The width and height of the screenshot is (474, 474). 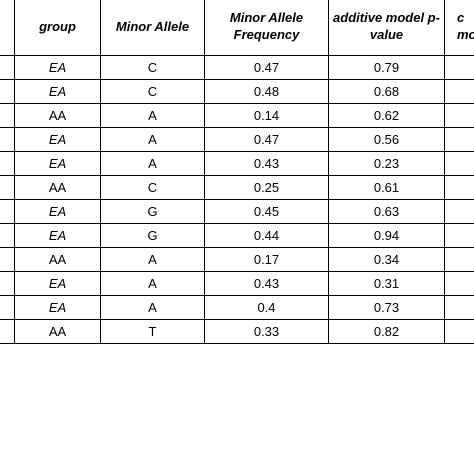 I want to click on cell-additive-p-value: 0.94, so click(x=386, y=235).